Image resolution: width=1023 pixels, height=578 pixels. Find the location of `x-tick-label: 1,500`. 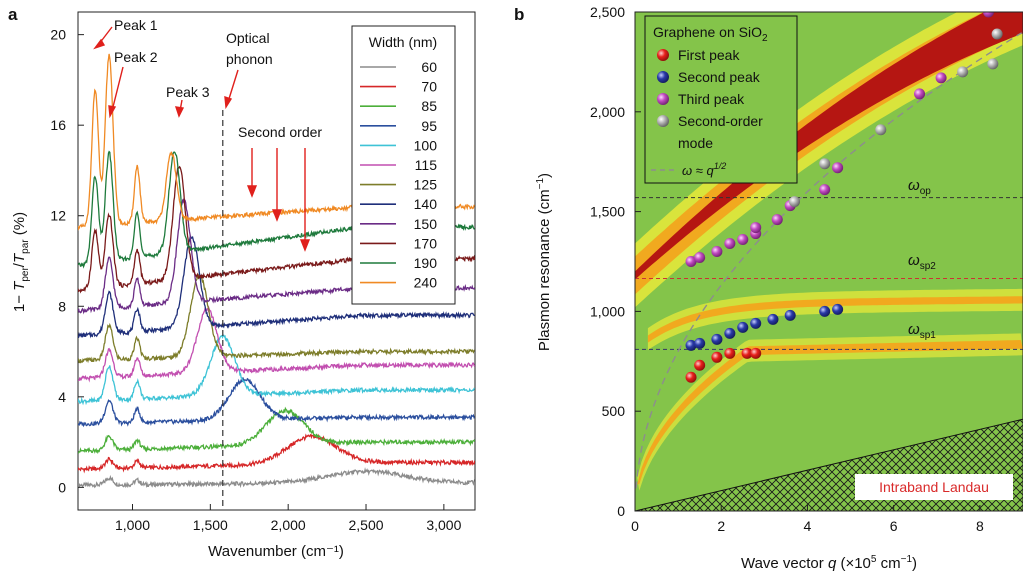

x-tick-label: 1,500 is located at coordinates (210, 525).